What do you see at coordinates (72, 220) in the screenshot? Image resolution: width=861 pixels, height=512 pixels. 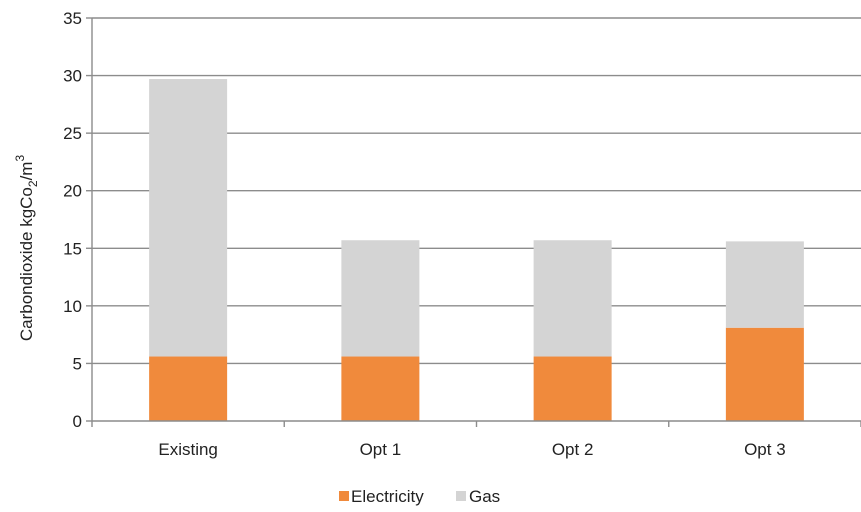 I see `y-tick-labels: 0 5 10 15 20 25 30 35` at bounding box center [72, 220].